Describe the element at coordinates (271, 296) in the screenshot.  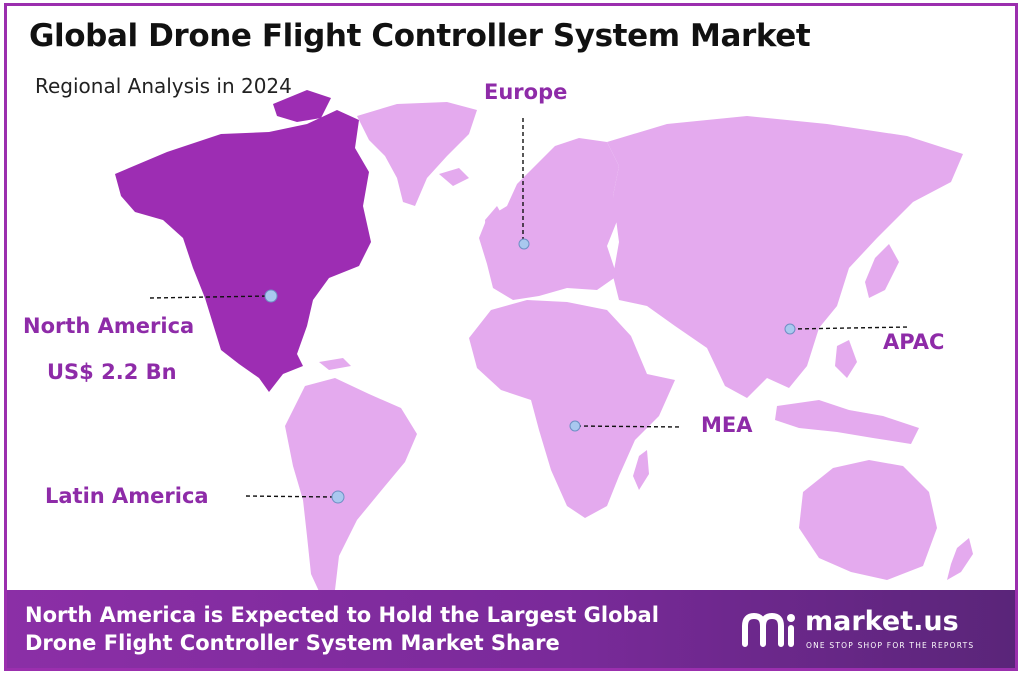
I see `north-america-marker` at that location.